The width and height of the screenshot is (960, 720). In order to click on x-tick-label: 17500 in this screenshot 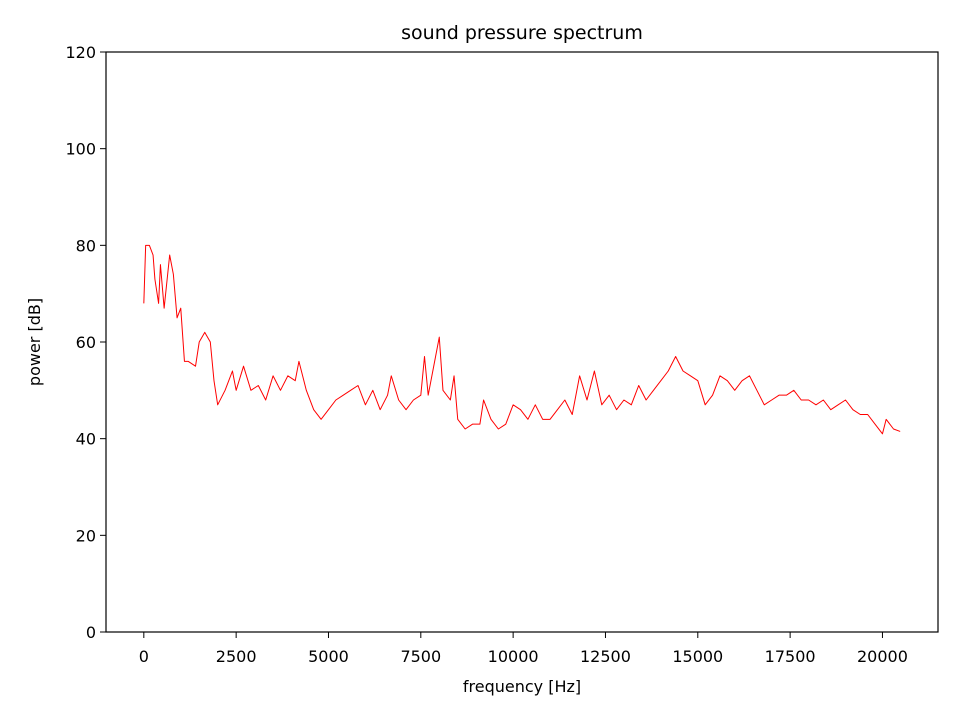, I will do `click(790, 656)`.